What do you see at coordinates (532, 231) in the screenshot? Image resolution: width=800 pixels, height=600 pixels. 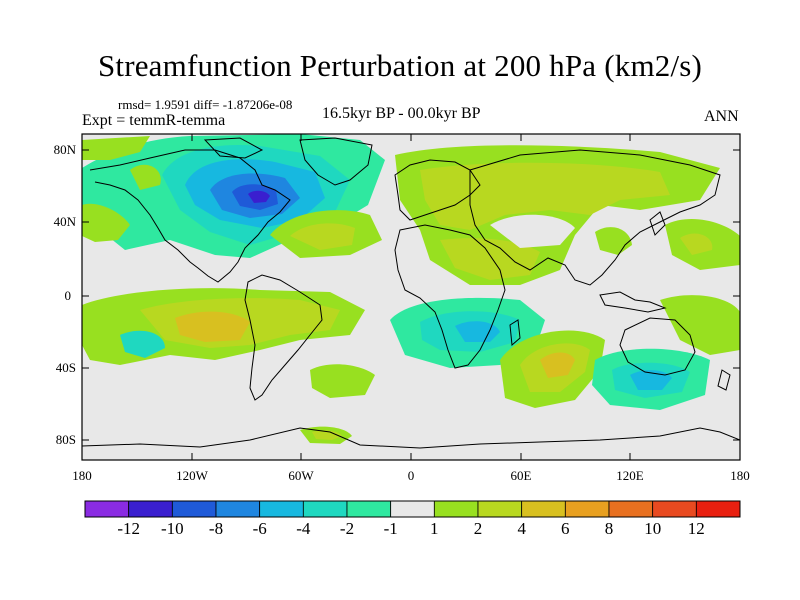 I see `contour-eurasia-neutral` at bounding box center [532, 231].